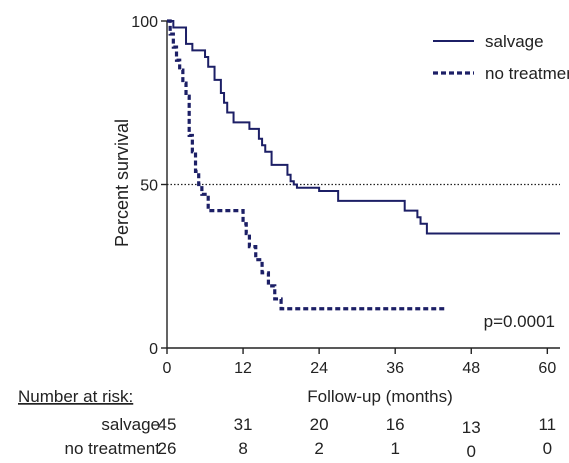 This screenshot has height=463, width=569. I want to click on p-value-annotation: p=0.0001, so click(519, 321).